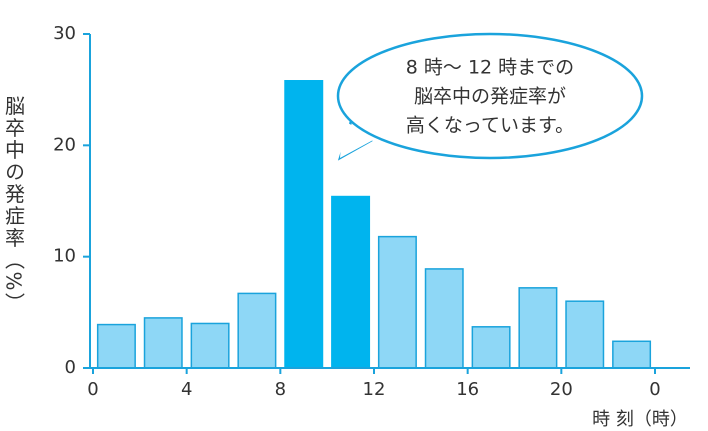 This screenshot has height=431, width=708. I want to click on callout, so click(490, 96).